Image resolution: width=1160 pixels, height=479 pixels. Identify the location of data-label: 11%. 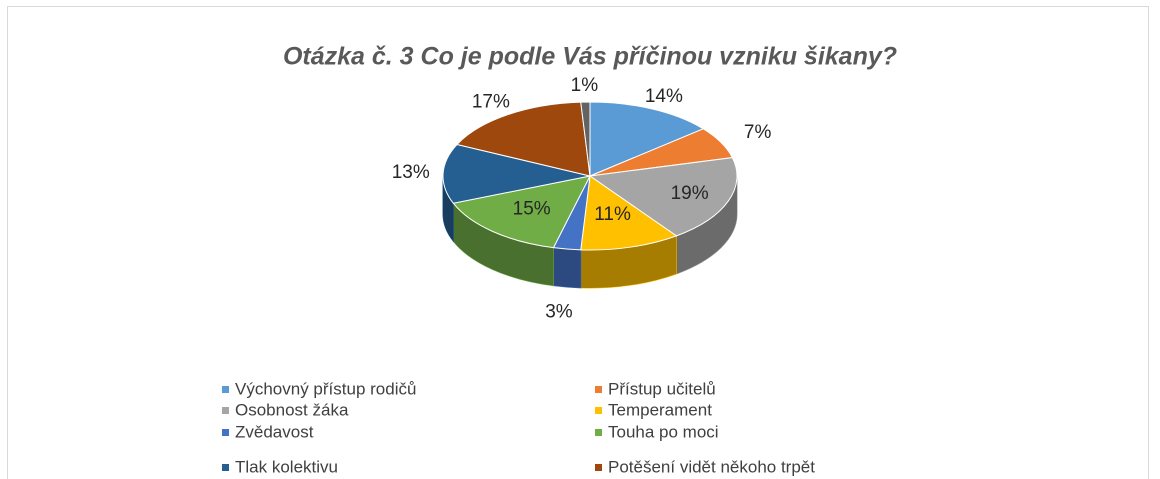
(612, 214).